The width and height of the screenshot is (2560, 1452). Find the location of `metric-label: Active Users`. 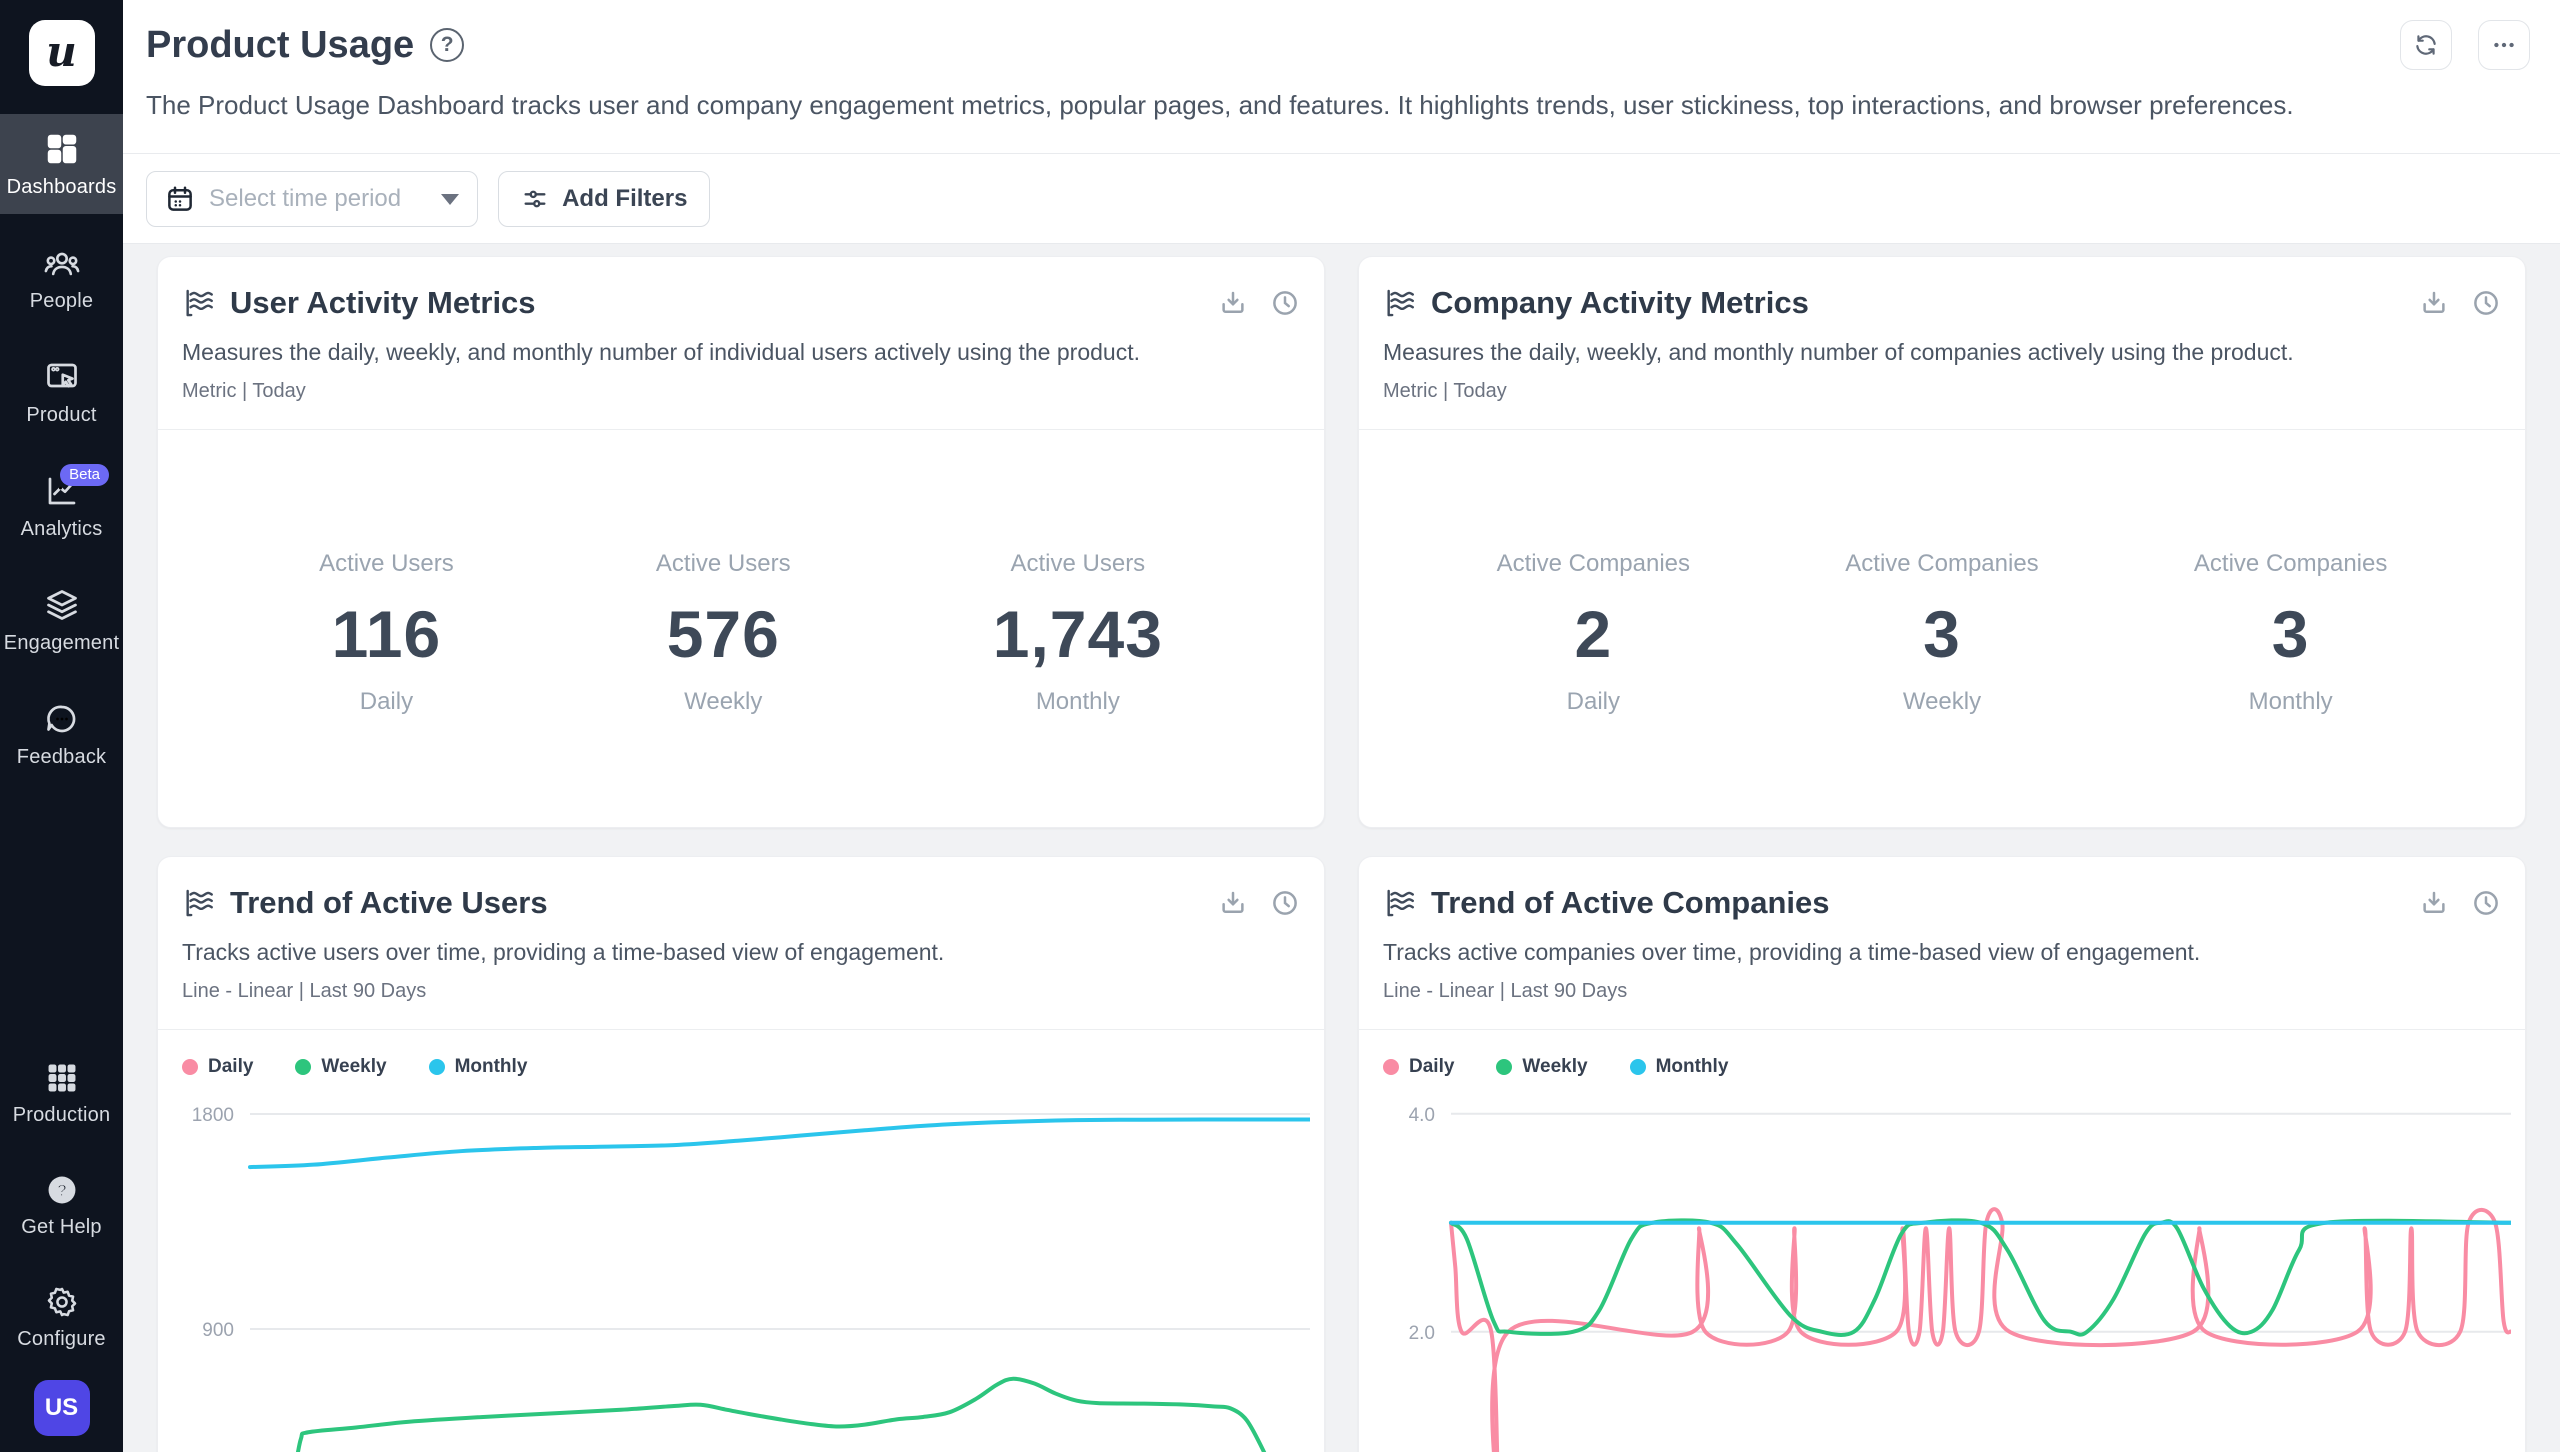

metric-label: Active Users is located at coordinates (1078, 563).